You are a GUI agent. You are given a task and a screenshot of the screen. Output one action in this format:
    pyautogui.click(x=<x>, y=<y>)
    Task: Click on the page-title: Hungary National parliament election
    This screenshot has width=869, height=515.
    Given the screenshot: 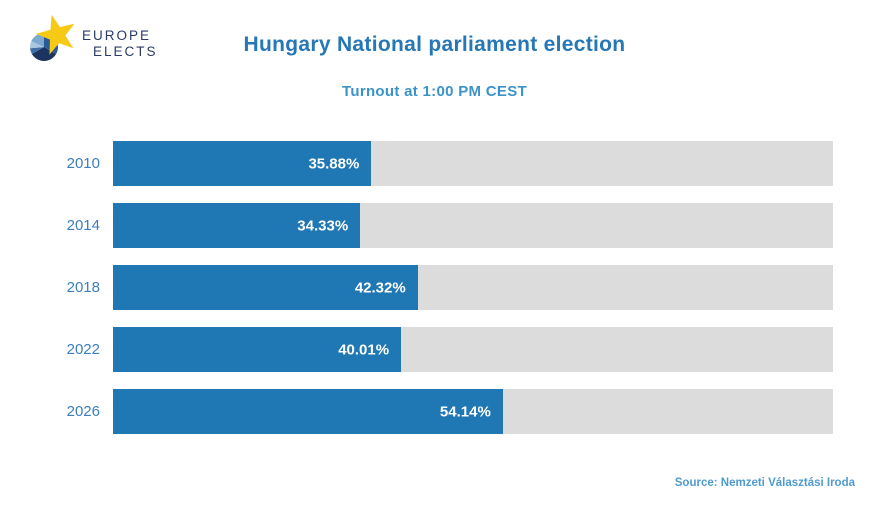 What is the action you would take?
    pyautogui.click(x=434, y=44)
    